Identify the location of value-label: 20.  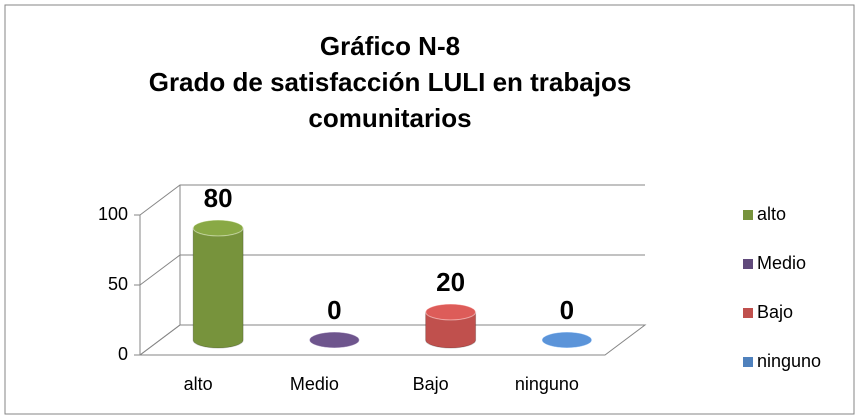
(450, 282).